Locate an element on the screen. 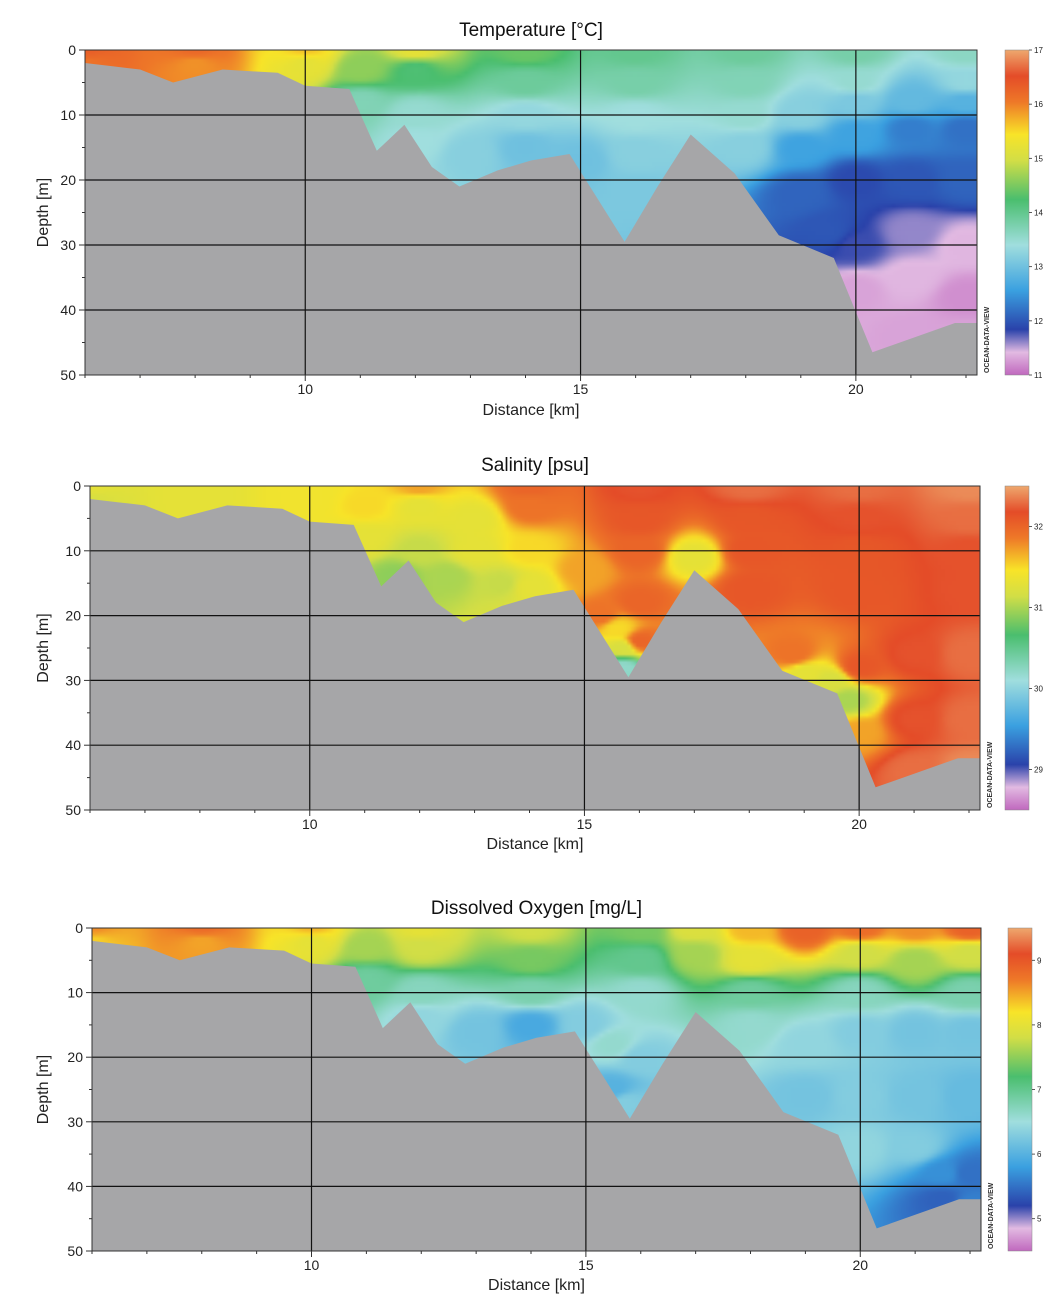 The height and width of the screenshot is (1309, 1050). colorbar-tick-label: 16 is located at coordinates (1038, 104).